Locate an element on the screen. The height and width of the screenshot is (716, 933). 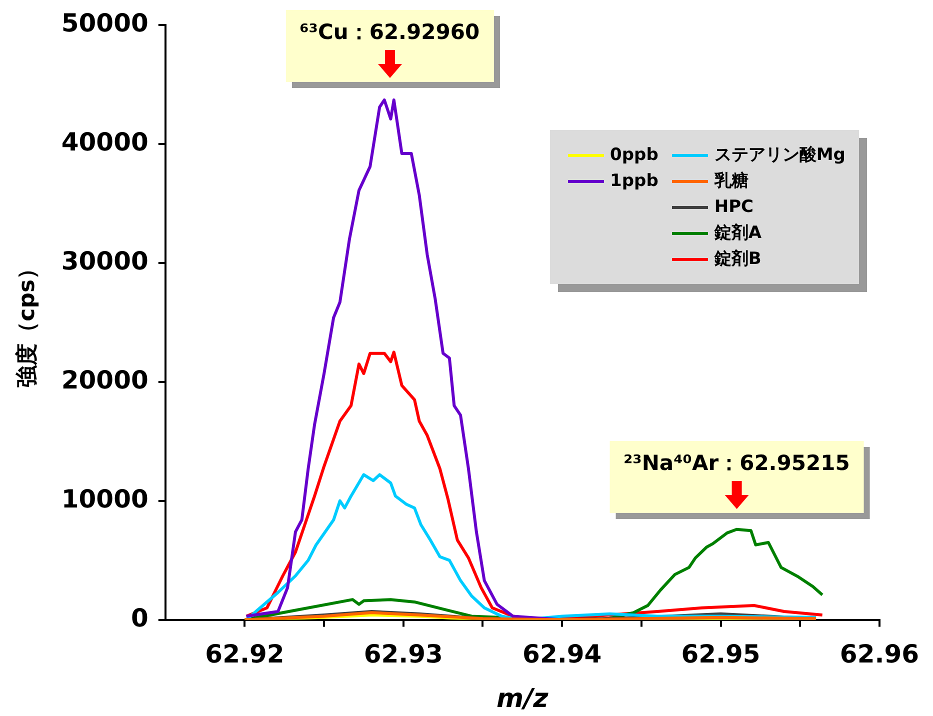
legend-label: HPC is located at coordinates (734, 207).